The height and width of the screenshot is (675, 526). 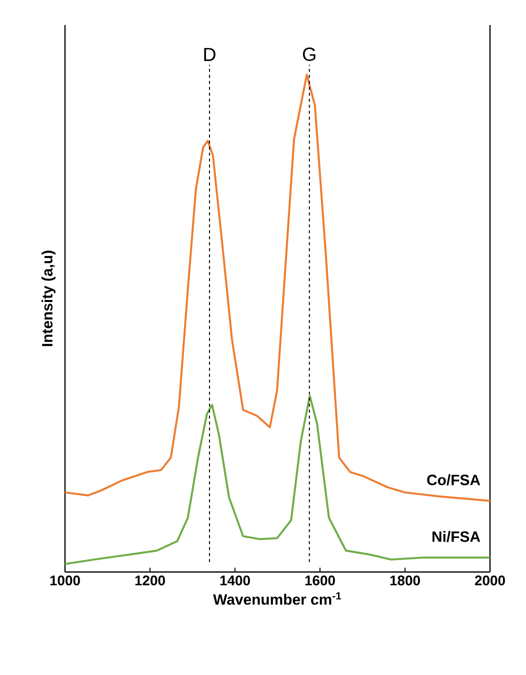 What do you see at coordinates (453, 480) in the screenshot?
I see `series-label: Co/FSA` at bounding box center [453, 480].